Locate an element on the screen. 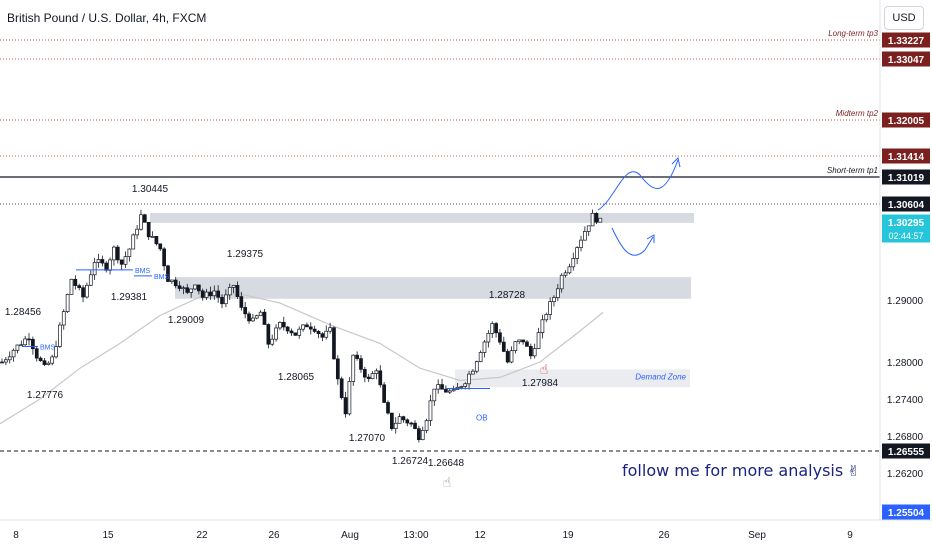 This screenshot has width=932, height=550. swing-price-label: 1.30445 is located at coordinates (150, 189).